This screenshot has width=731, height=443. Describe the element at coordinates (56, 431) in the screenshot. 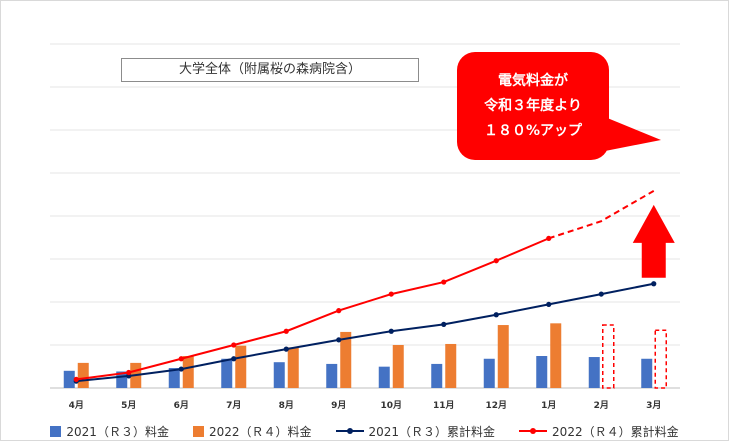

I see `legend-swatch-blue` at that location.